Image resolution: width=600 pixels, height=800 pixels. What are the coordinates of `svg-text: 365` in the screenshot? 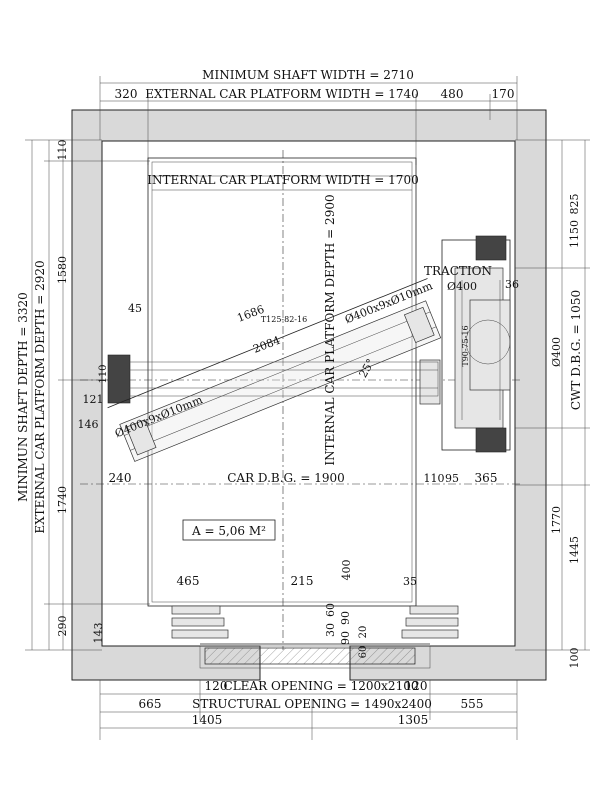 It's located at (486, 478).